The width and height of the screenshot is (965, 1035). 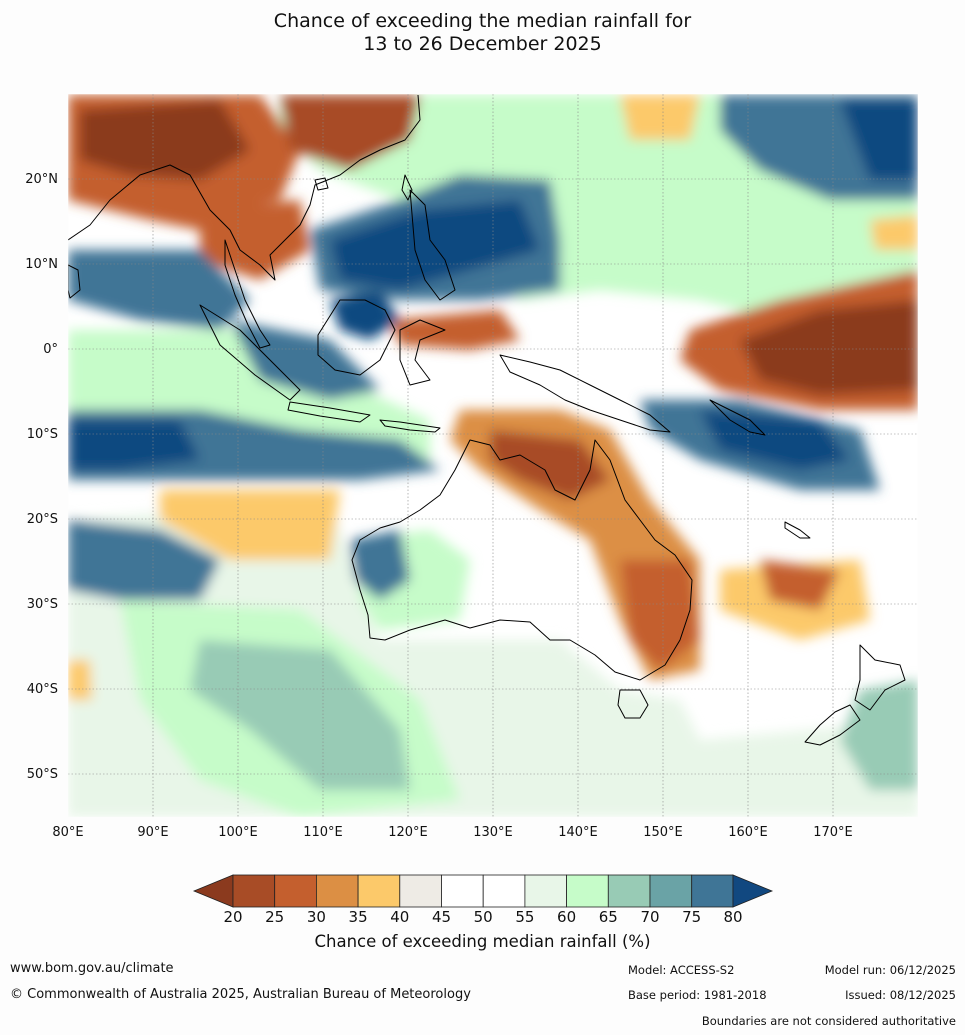 I want to click on colorbar-tick-label: 30, so click(x=316, y=917).